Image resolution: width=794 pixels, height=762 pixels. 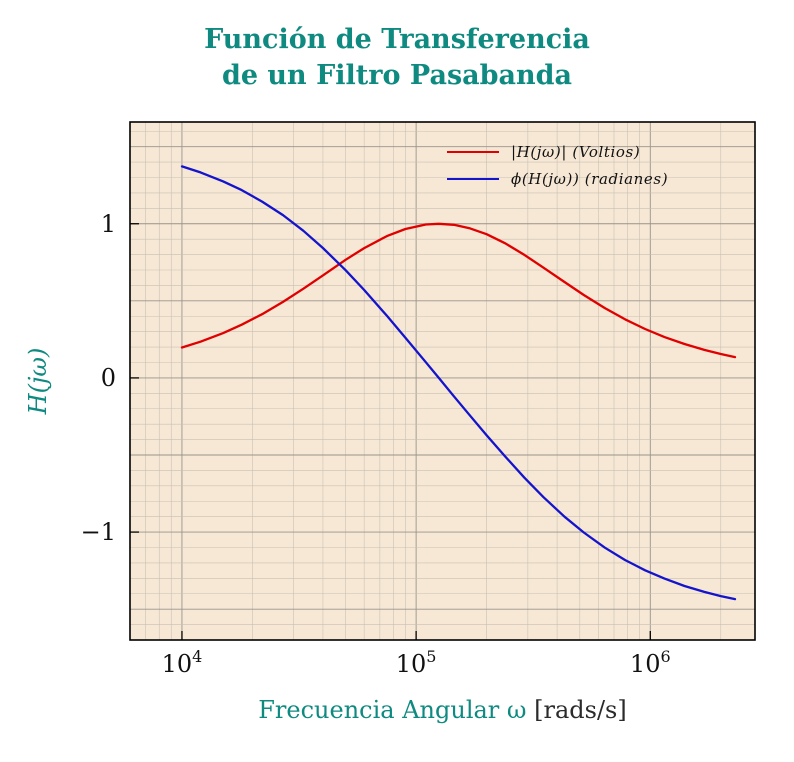 I want to click on phase-legend-label: ϕ(H(jω)) (radianes), so click(x=590, y=179).